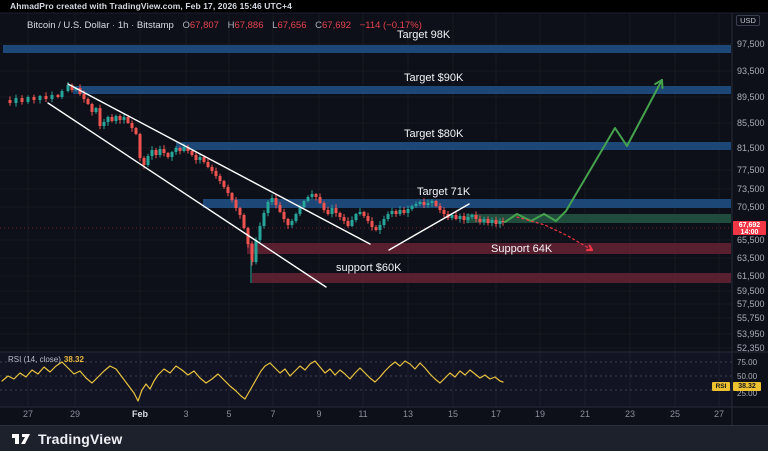  Describe the element at coordinates (749, 232) in the screenshot. I see `last-price-time: 14:00` at that location.